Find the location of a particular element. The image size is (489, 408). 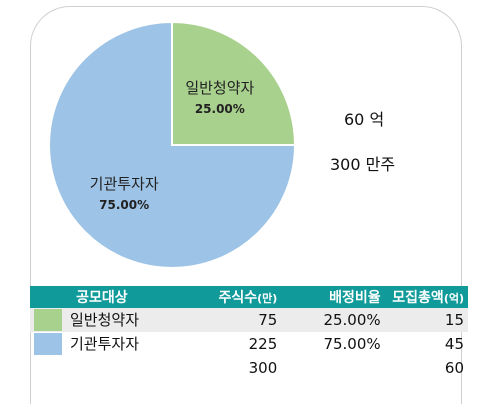

table-row: 기관투자자 225 75.00% 45 is located at coordinates (249, 344).